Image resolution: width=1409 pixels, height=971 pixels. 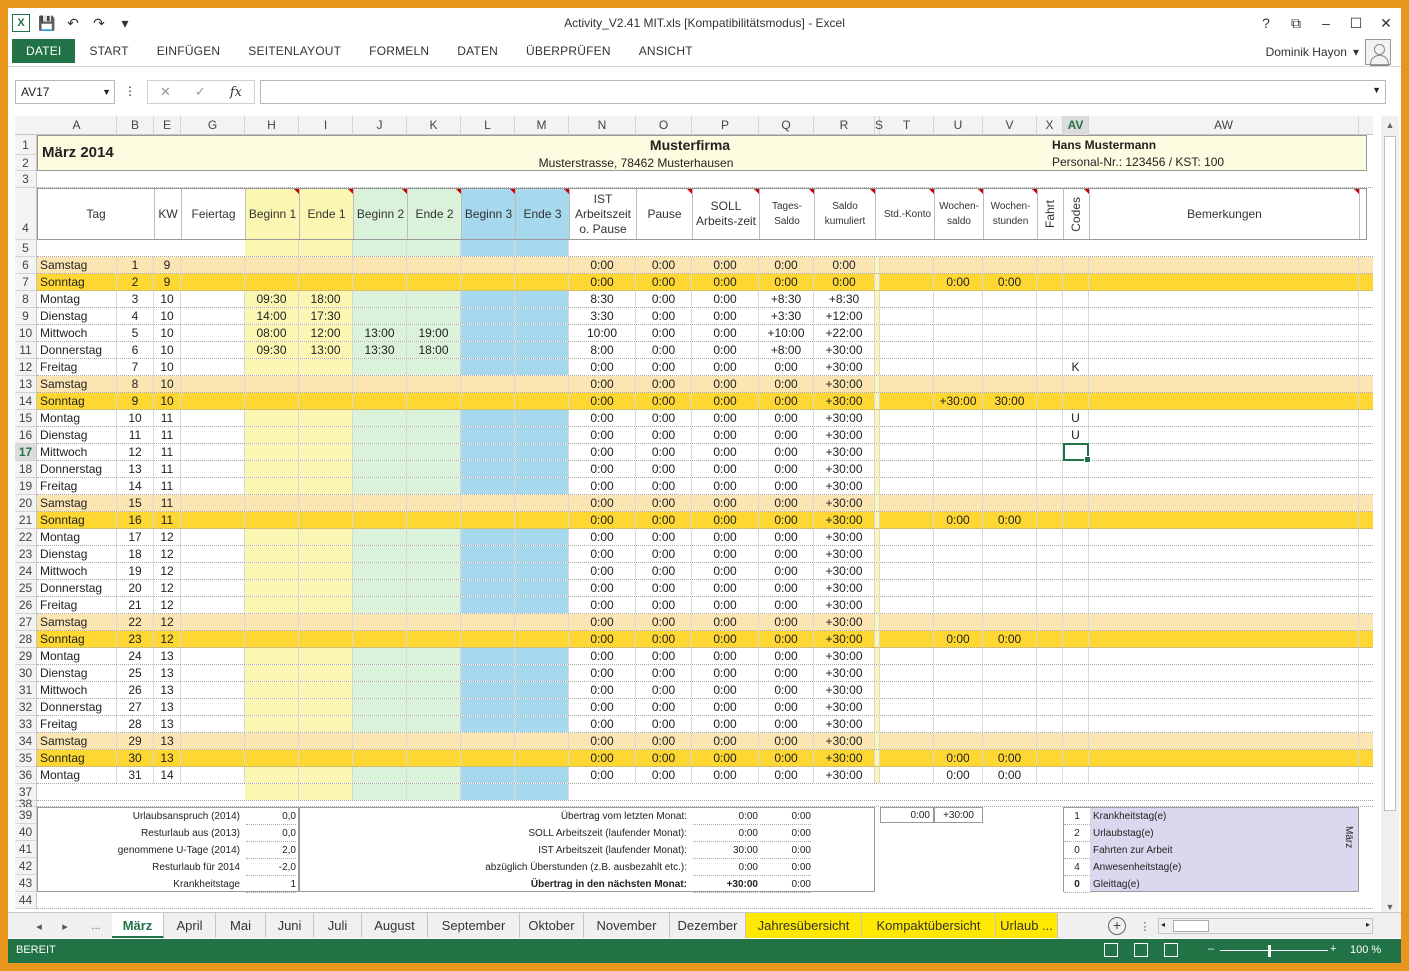 I want to click on sheet-tab-10: Dezember, so click(x=708, y=925).